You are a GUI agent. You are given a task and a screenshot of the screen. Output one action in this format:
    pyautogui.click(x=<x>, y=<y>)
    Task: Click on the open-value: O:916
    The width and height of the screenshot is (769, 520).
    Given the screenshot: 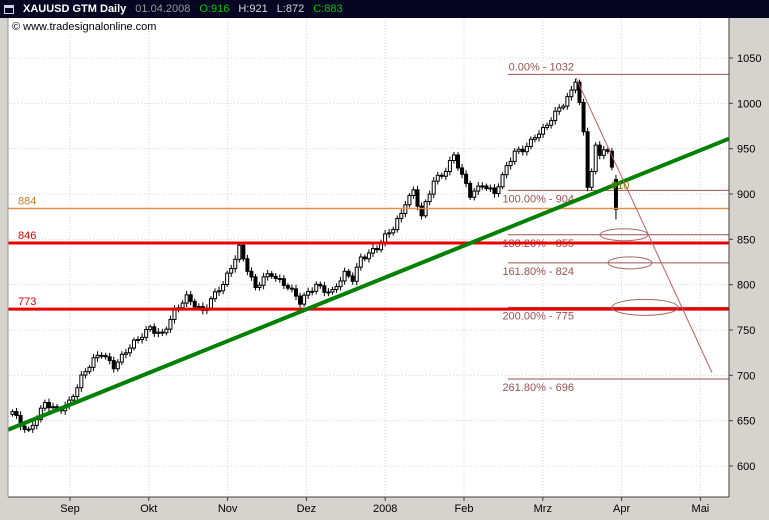 What is the action you would take?
    pyautogui.click(x=214, y=9)
    